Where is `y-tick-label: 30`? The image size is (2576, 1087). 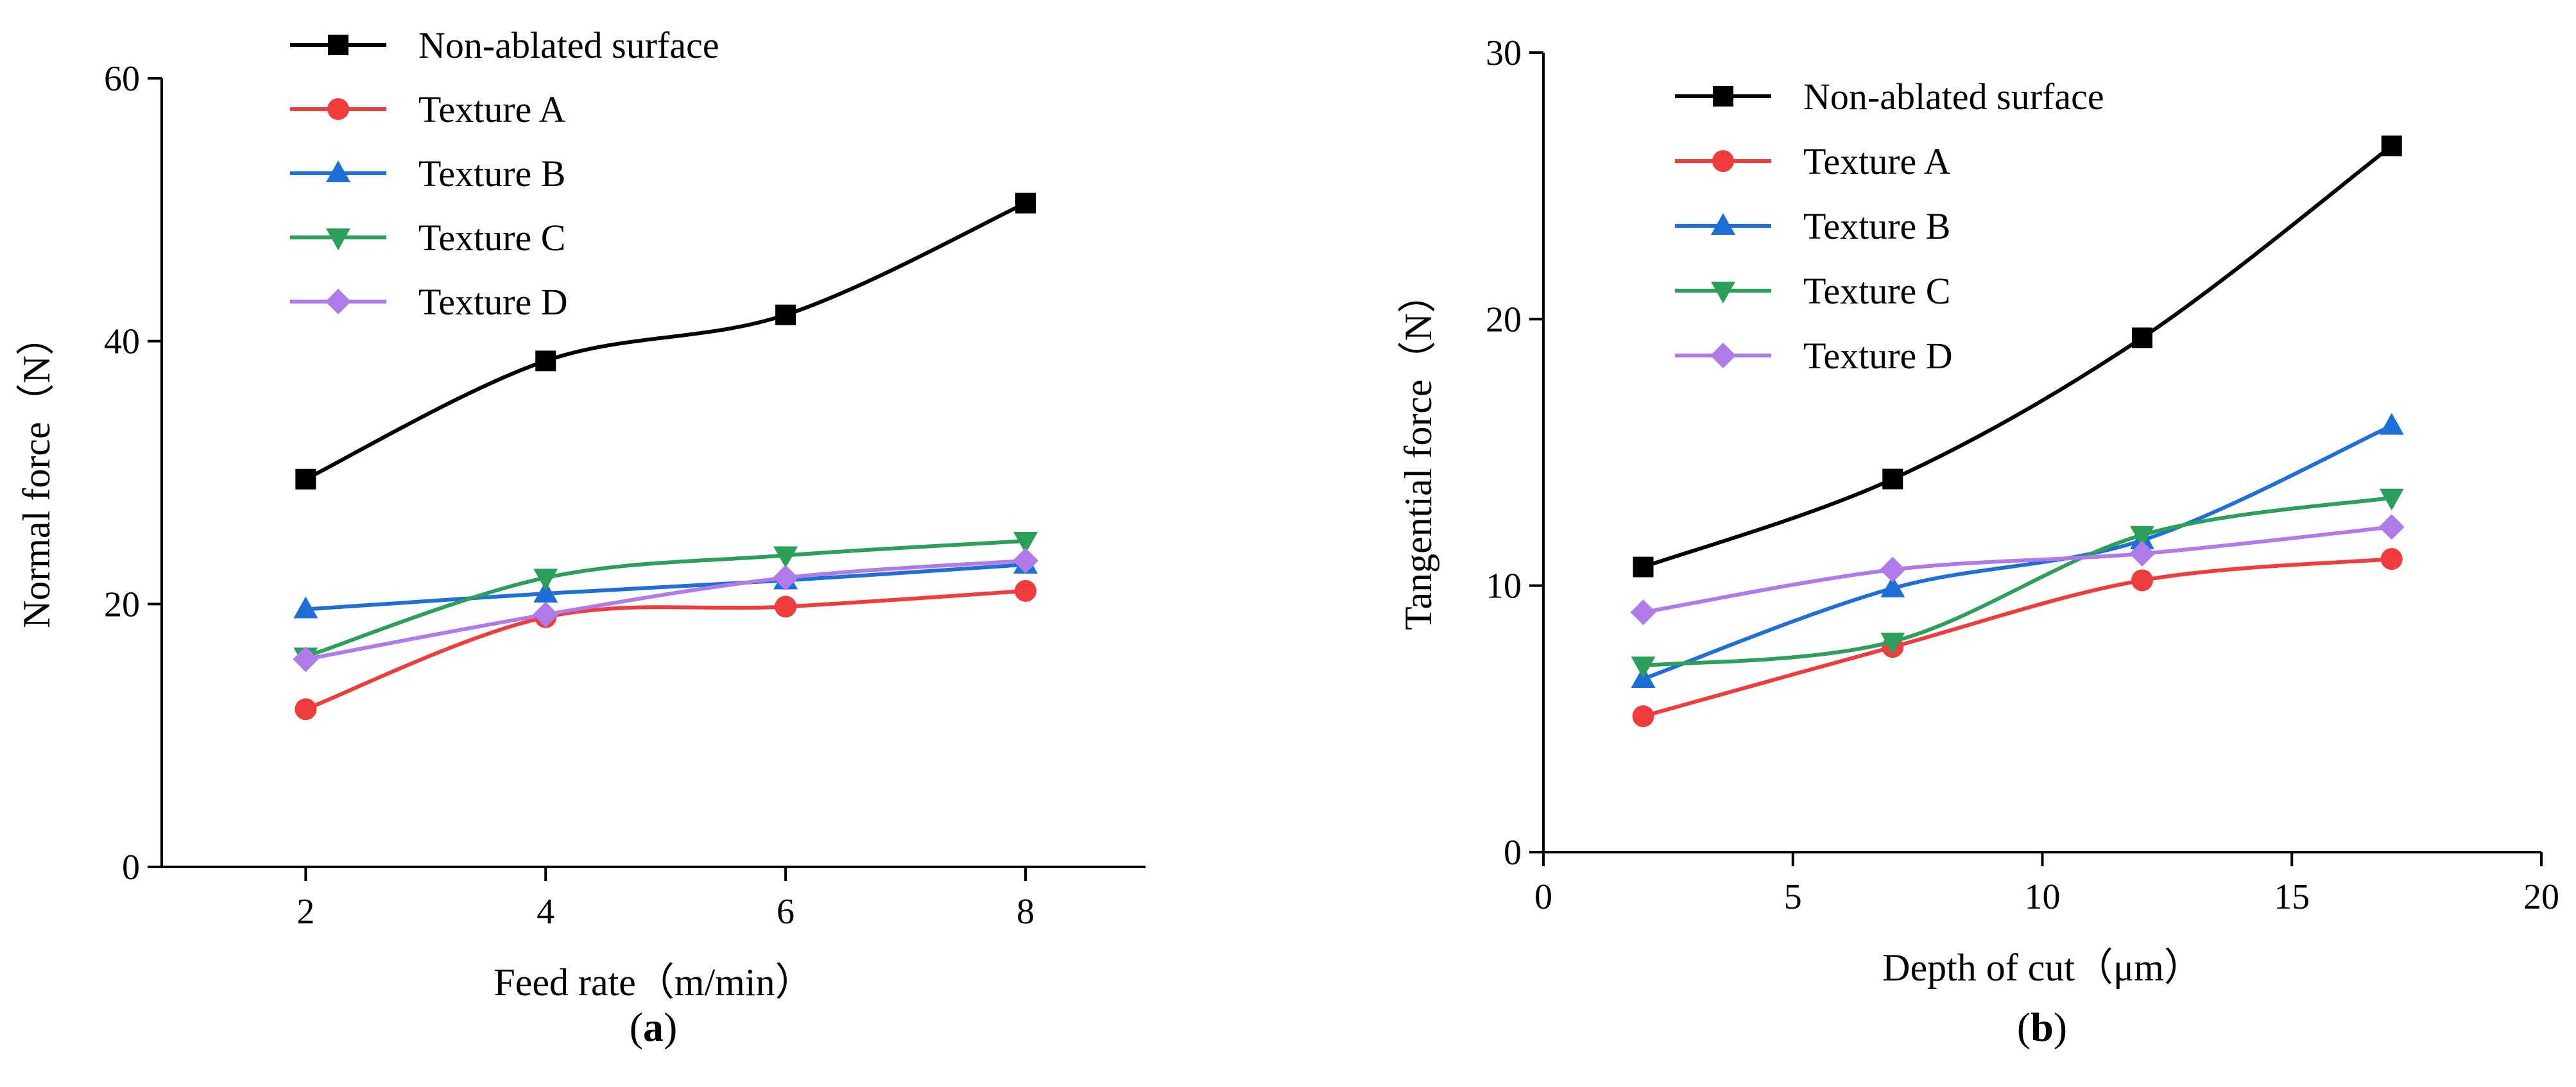
y-tick-label: 30 is located at coordinates (1504, 53).